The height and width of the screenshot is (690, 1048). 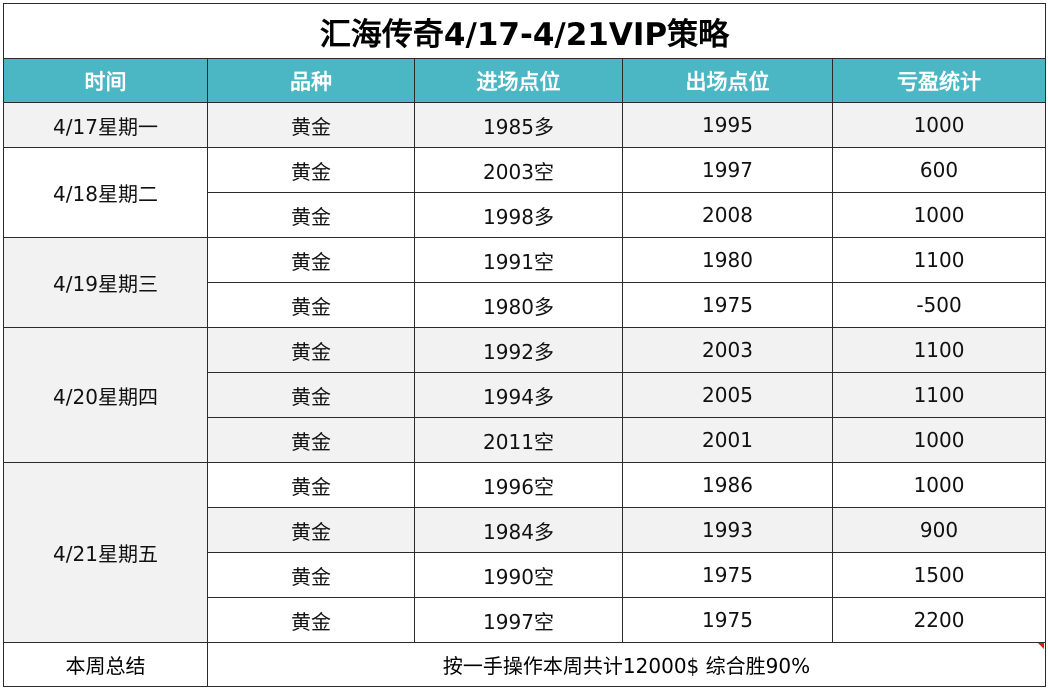 I want to click on header-row: 时间 品种 进场点位 出场点位 亏盈统计, so click(x=525, y=80).